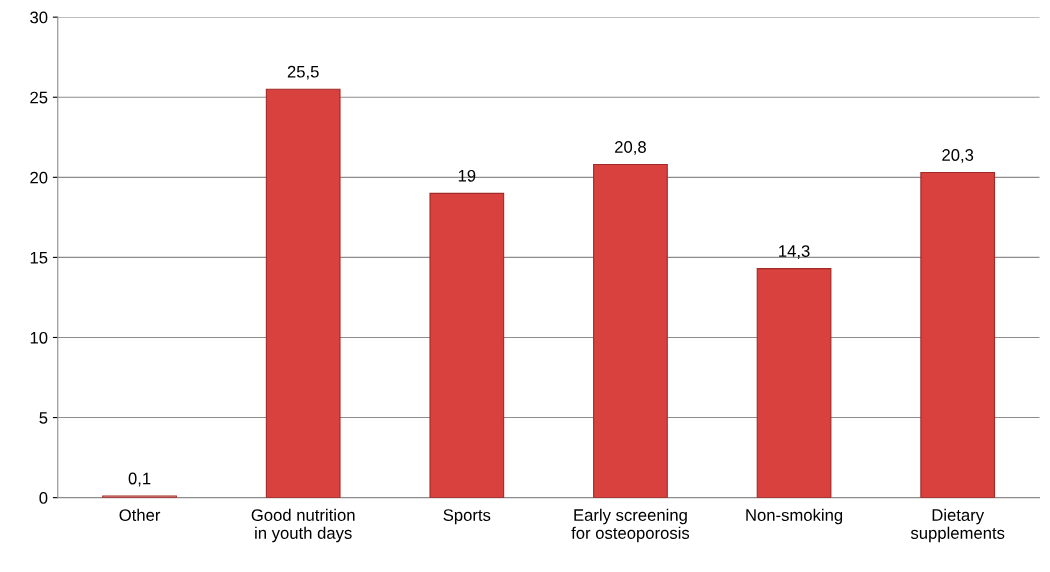 Image resolution: width=1050 pixels, height=572 pixels. I want to click on y-tick-label: 25, so click(39, 97).